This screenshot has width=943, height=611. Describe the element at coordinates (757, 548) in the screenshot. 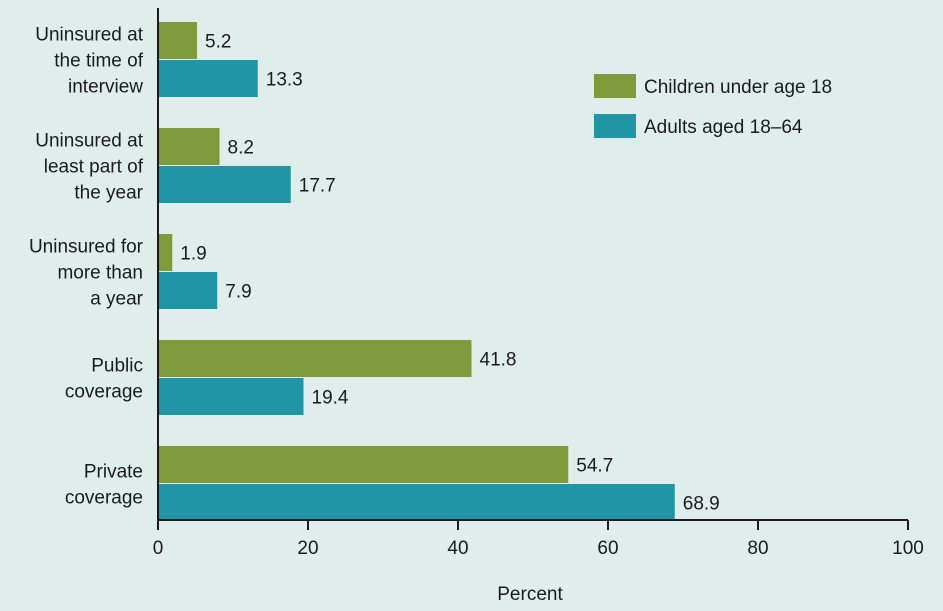

I see `x-tick-label: 80` at that location.